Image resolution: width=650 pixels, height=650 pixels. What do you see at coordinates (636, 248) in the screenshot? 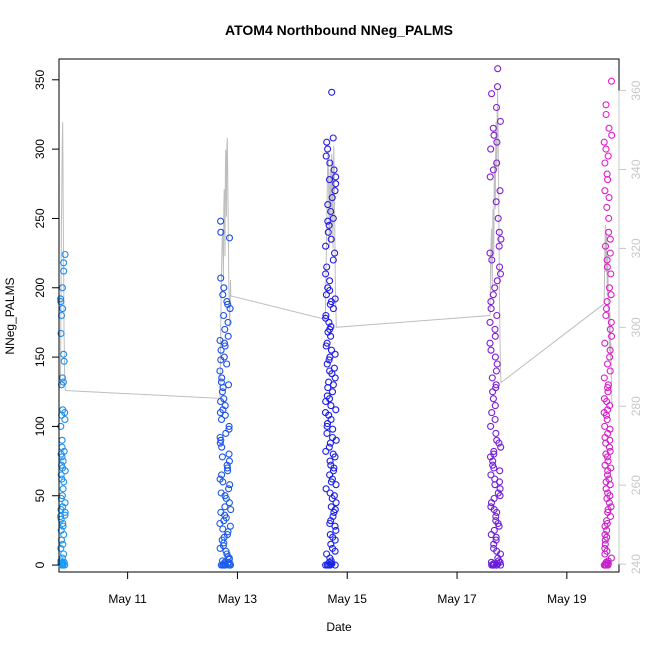
I see `y2-tick-label: 320` at bounding box center [636, 248].